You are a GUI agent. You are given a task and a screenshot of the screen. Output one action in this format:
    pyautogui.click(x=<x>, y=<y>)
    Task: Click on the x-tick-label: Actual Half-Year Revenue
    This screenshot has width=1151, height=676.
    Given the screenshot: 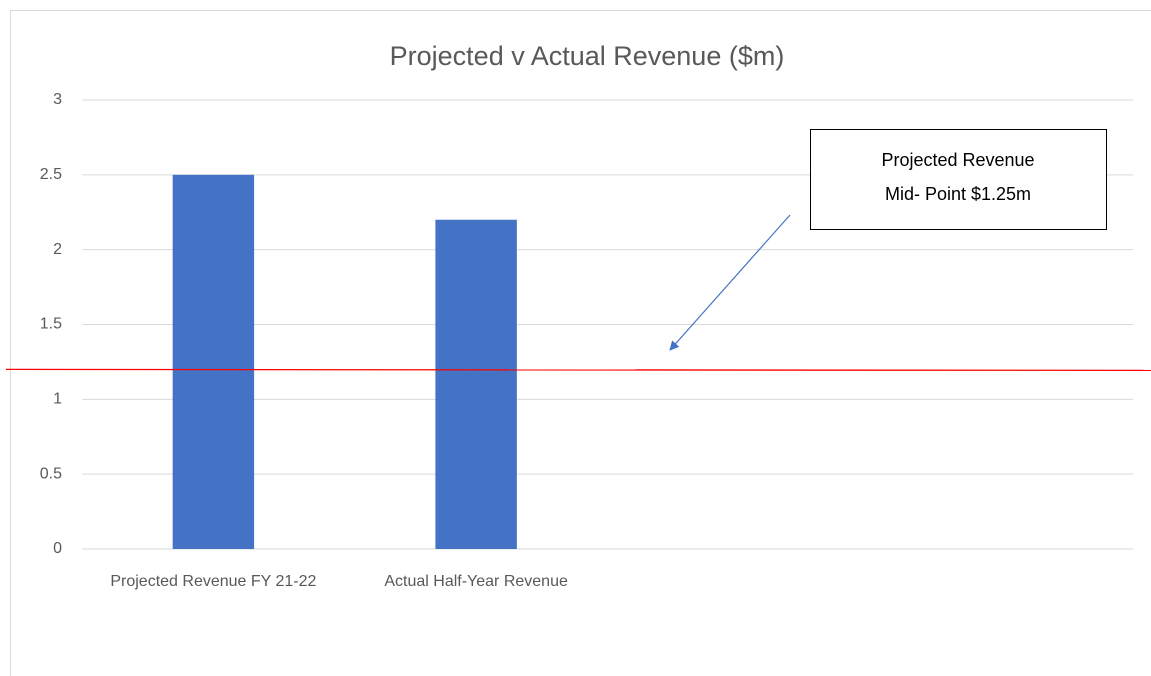 What is the action you would take?
    pyautogui.click(x=476, y=581)
    